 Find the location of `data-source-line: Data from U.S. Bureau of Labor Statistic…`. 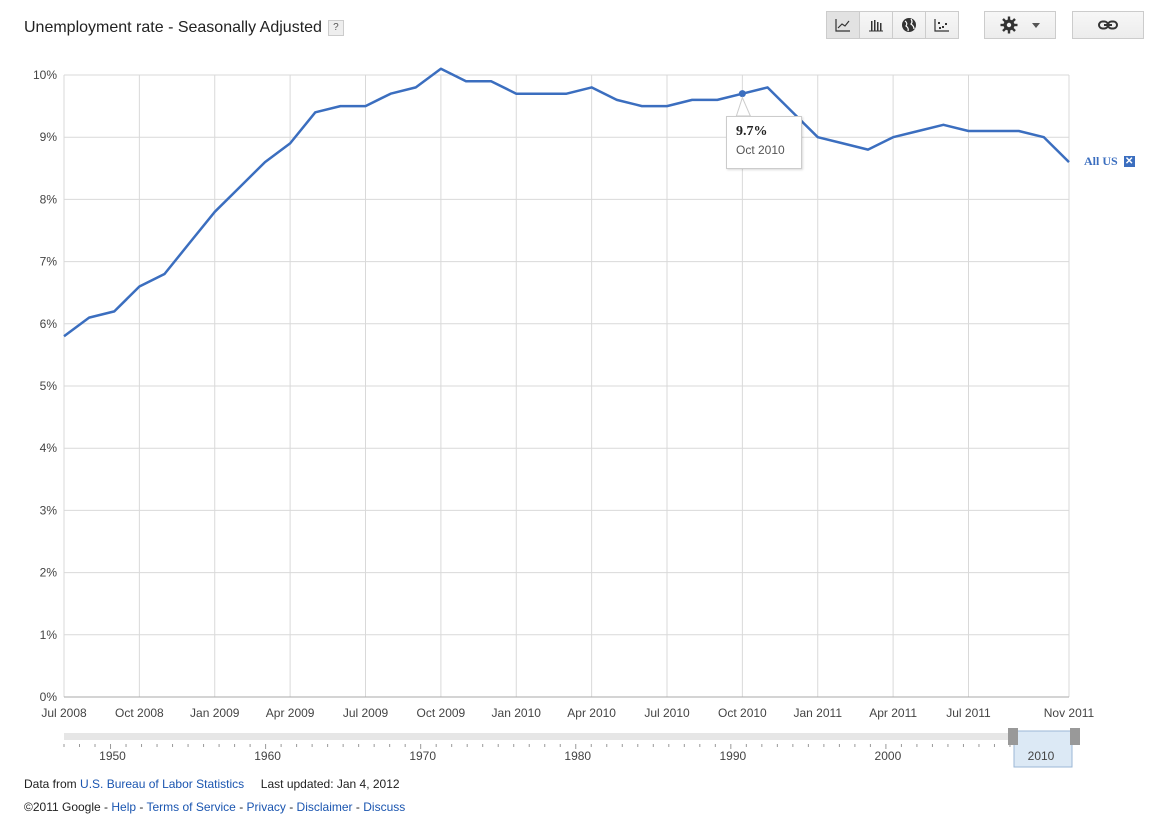

data-source-line: Data from U.S. Bureau of Labor Statistic… is located at coordinates (212, 784).